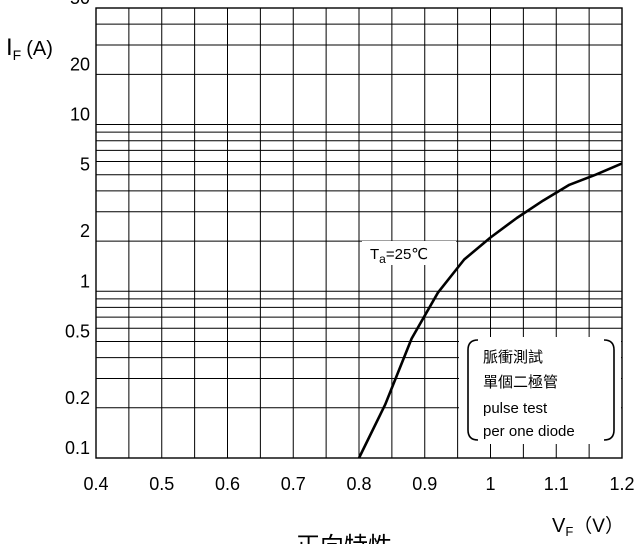  Describe the element at coordinates (344, 538) in the screenshot. I see `chart-title: 正向特性` at that location.